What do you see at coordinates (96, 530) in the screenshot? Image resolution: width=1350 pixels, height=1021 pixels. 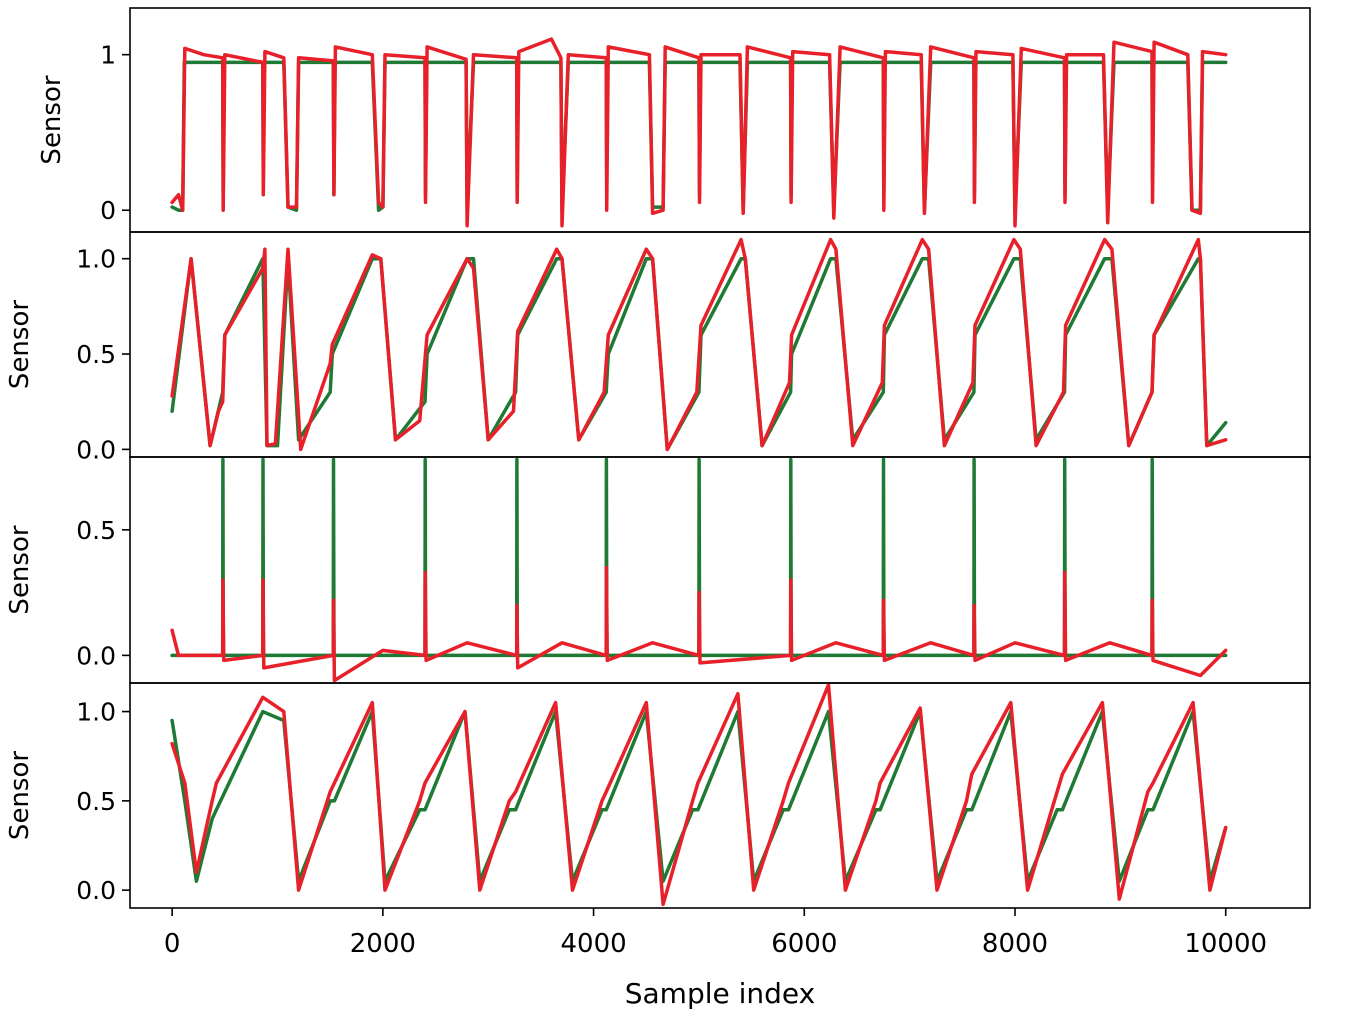 I see `panel-3-ytick-label: 0.5` at bounding box center [96, 530].